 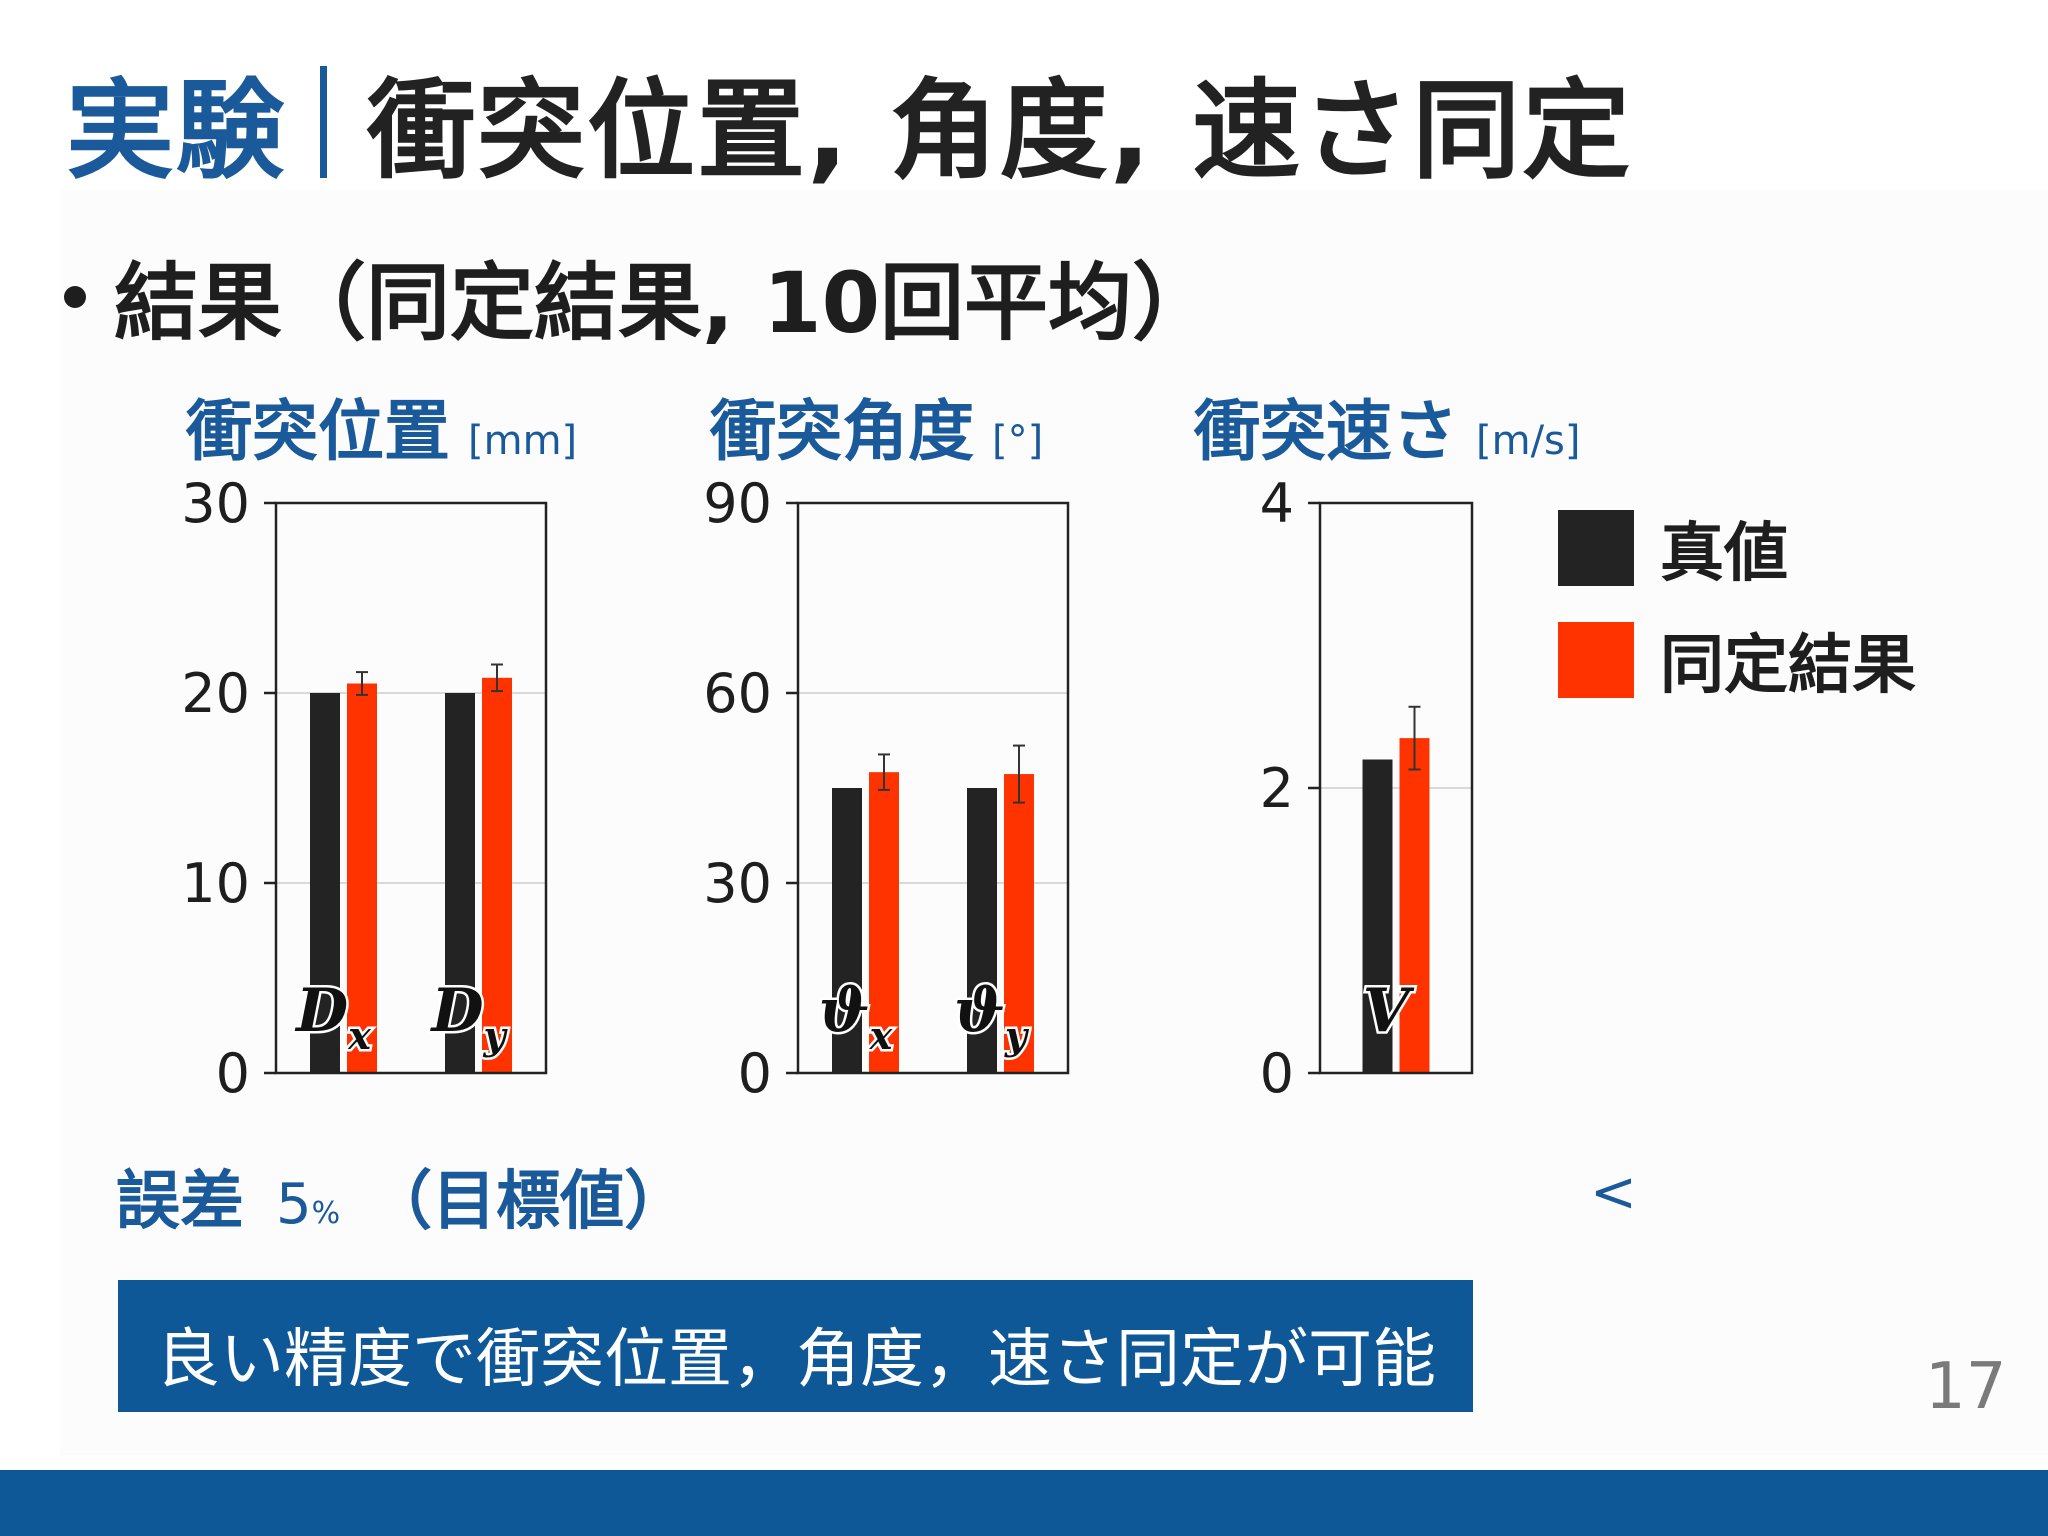 I want to click on category-label: Dx, so click(x=333, y=1017).